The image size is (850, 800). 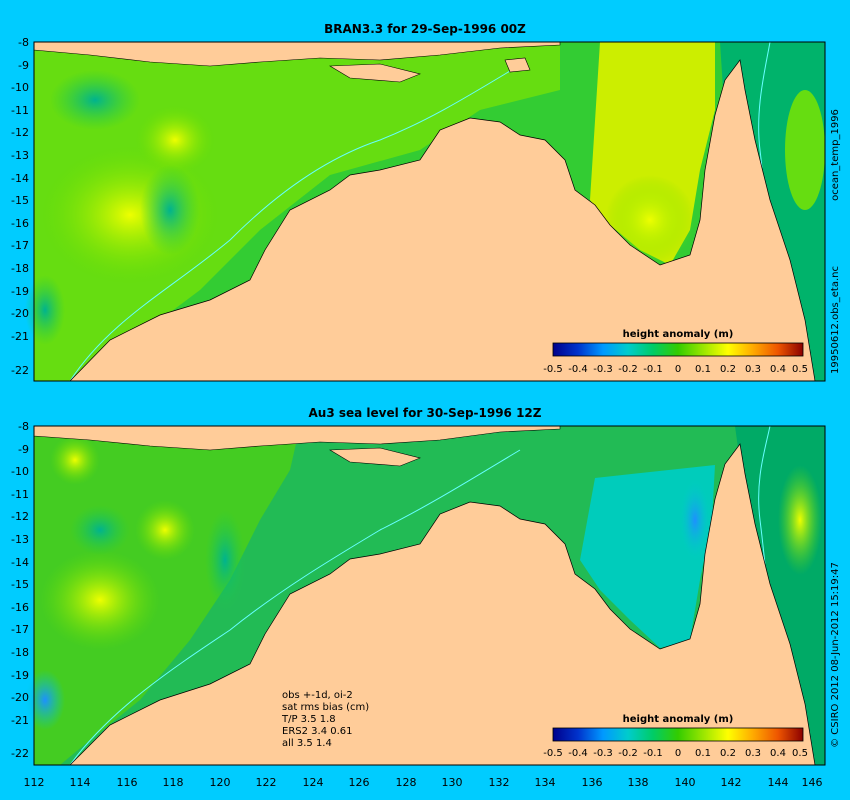 What do you see at coordinates (499, 782) in the screenshot?
I see `lon-tick-label: 132` at bounding box center [499, 782].